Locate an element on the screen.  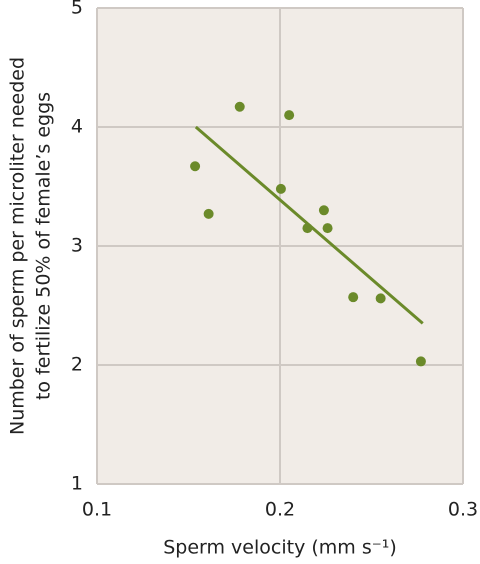
y-tick-label: 2 is located at coordinates (77, 365).